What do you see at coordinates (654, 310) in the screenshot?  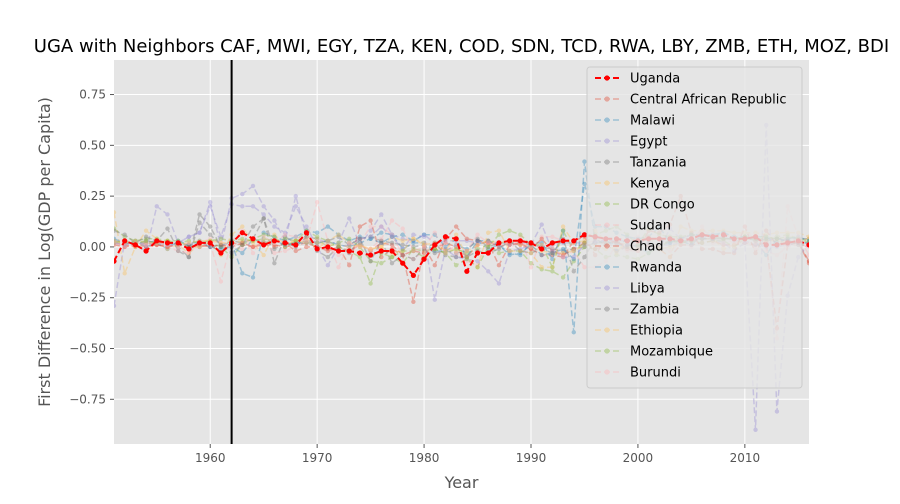 I see `legend-label: Zambia` at bounding box center [654, 310].